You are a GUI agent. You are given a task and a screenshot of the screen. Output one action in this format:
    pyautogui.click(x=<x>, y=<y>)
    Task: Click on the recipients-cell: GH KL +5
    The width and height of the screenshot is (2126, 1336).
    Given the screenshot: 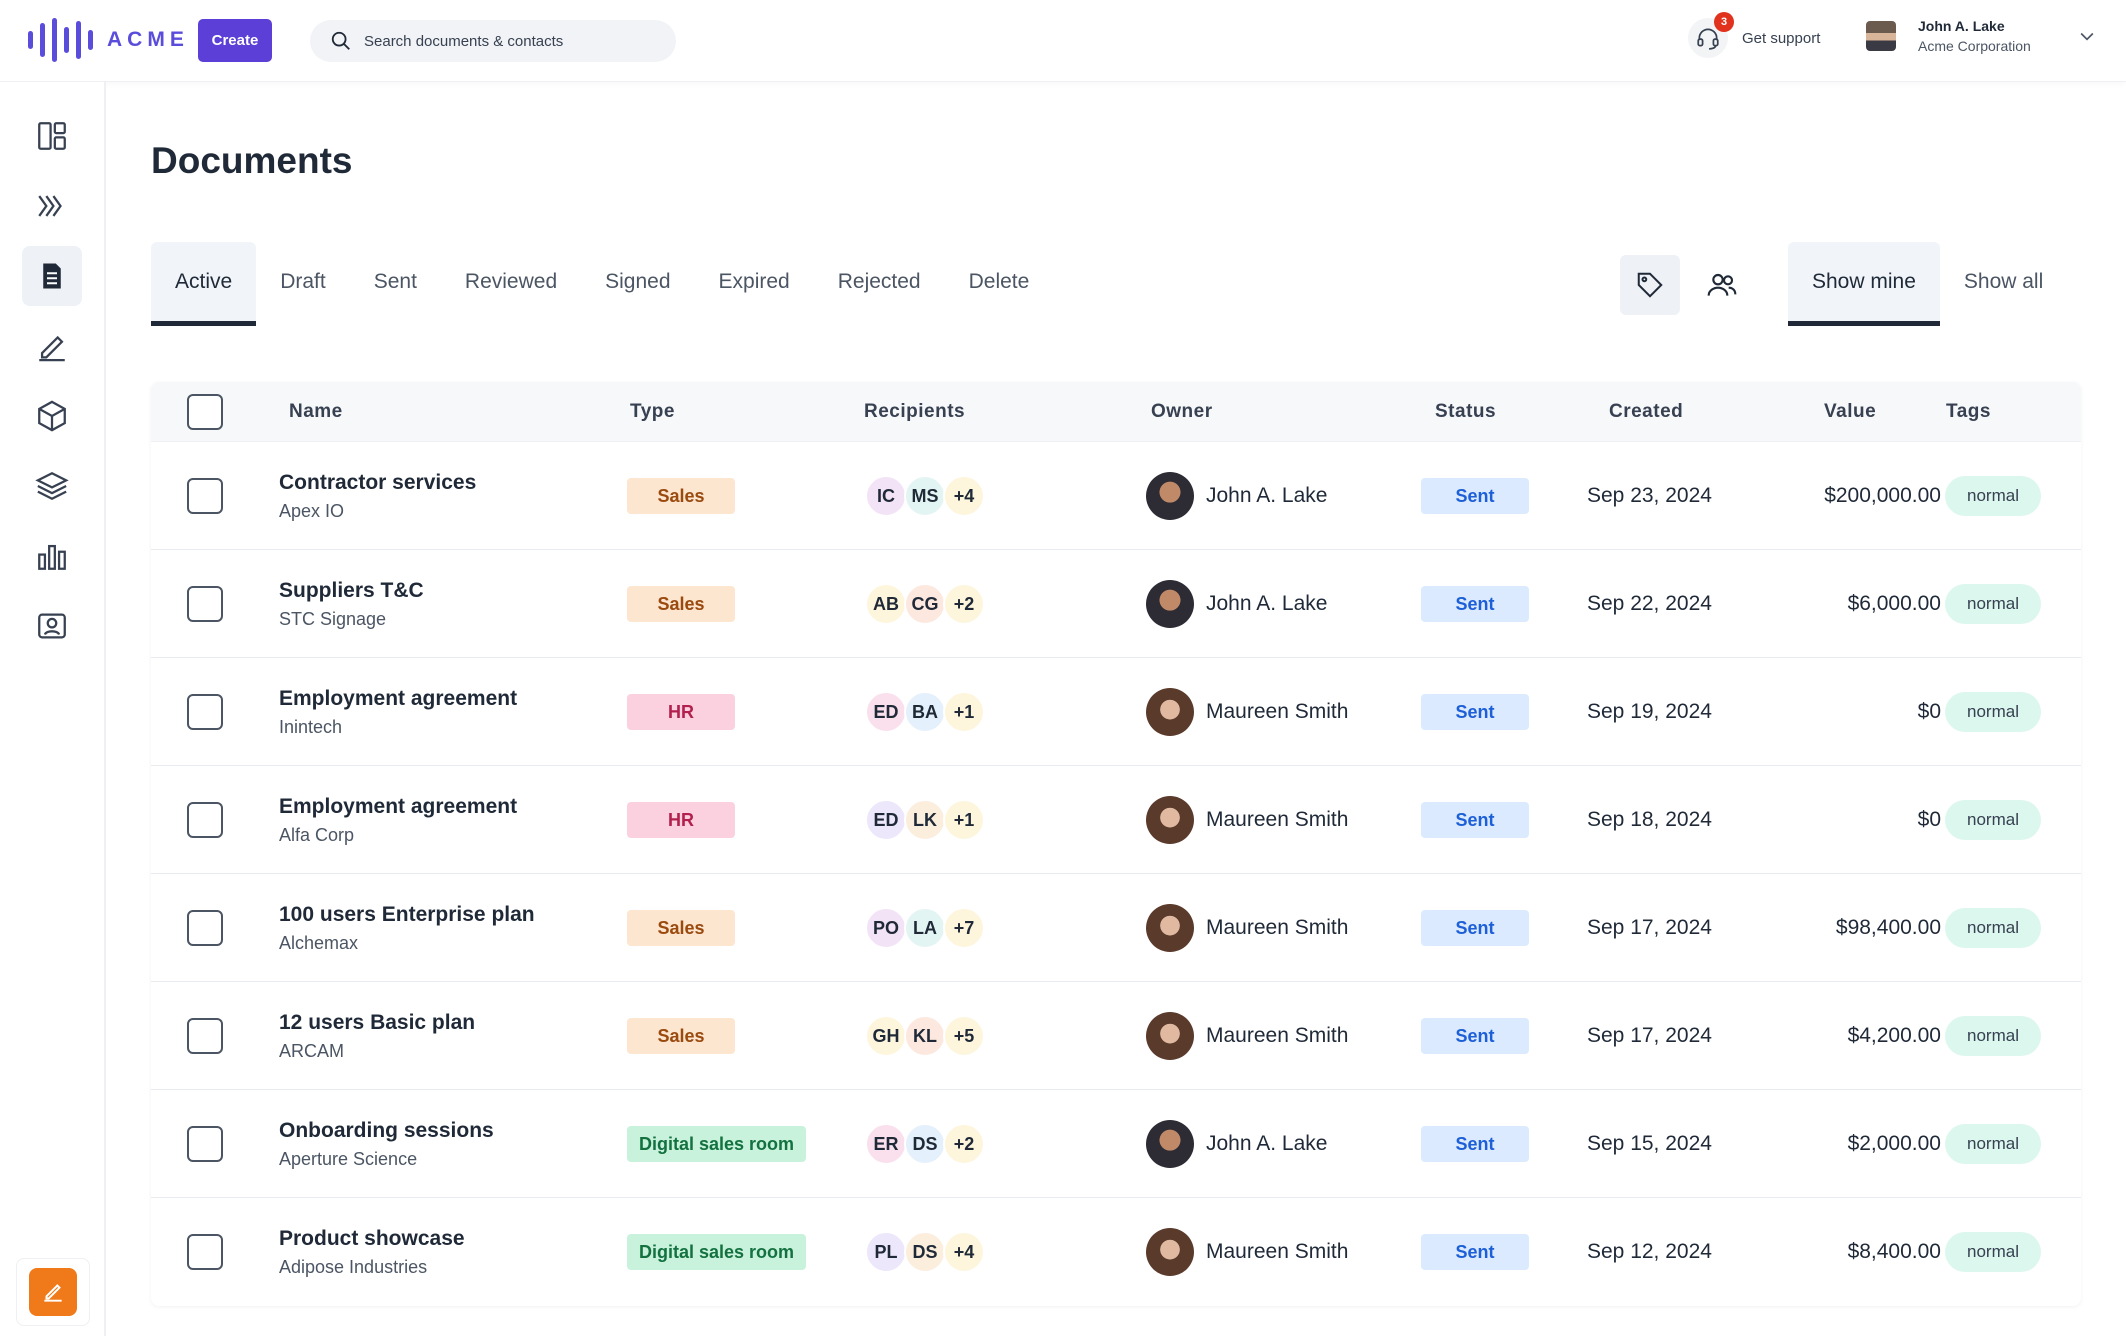 What is the action you would take?
    pyautogui.click(x=925, y=1036)
    